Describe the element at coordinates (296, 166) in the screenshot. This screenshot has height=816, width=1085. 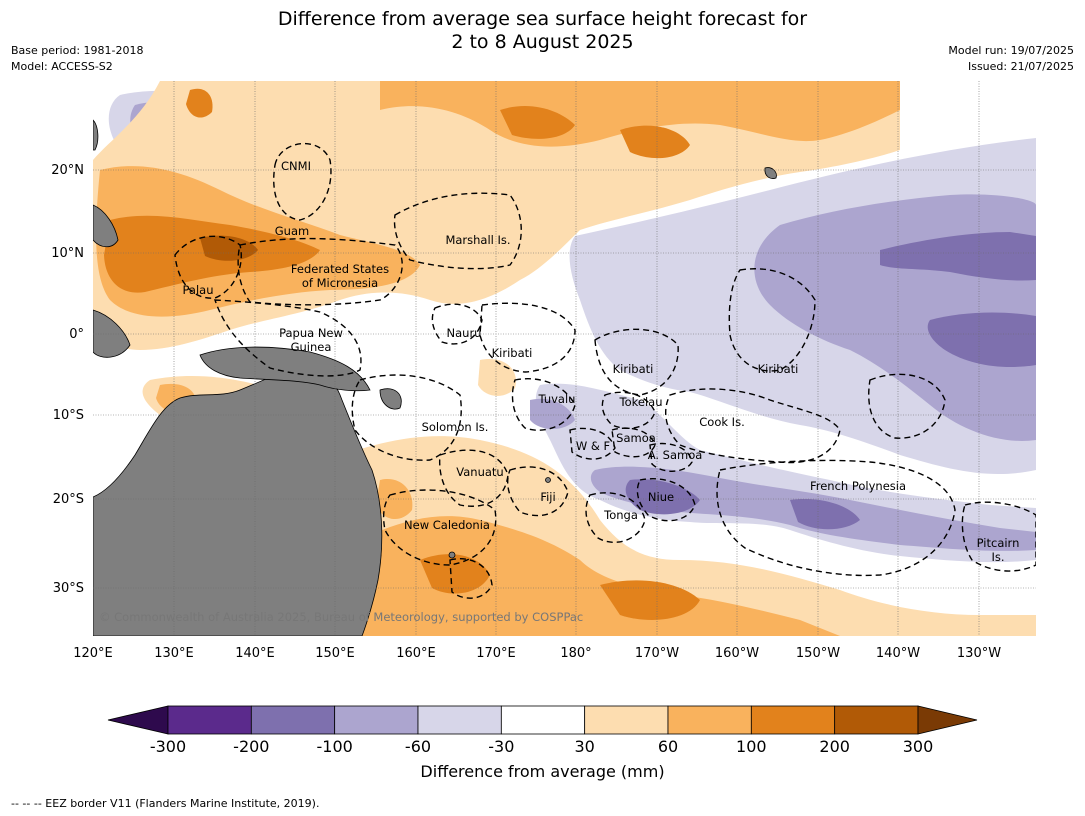
I see `label-cnmi: CNMI` at that location.